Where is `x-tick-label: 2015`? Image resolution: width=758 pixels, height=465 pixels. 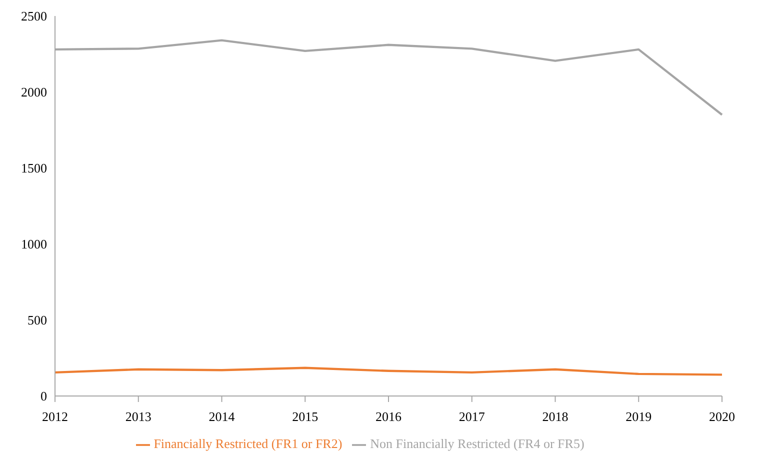
x-tick-label: 2015 is located at coordinates (305, 416).